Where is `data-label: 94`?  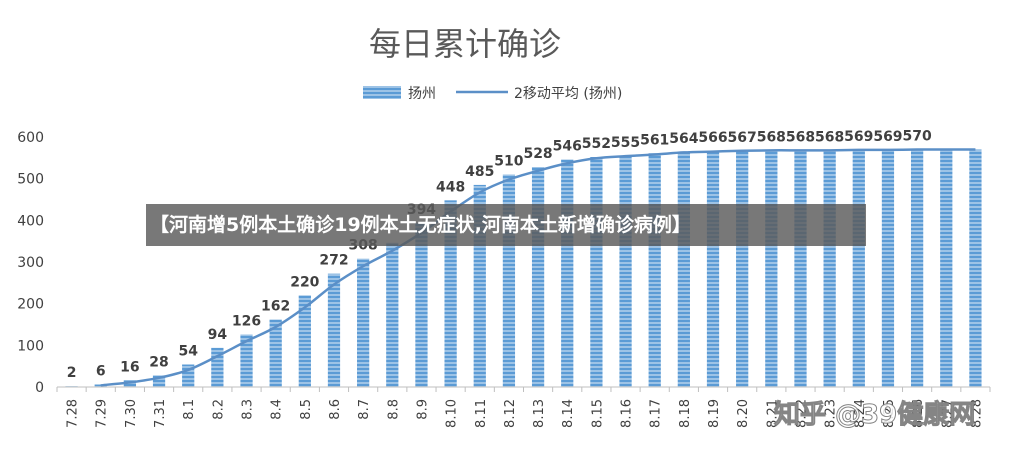
data-label: 94 is located at coordinates (218, 335).